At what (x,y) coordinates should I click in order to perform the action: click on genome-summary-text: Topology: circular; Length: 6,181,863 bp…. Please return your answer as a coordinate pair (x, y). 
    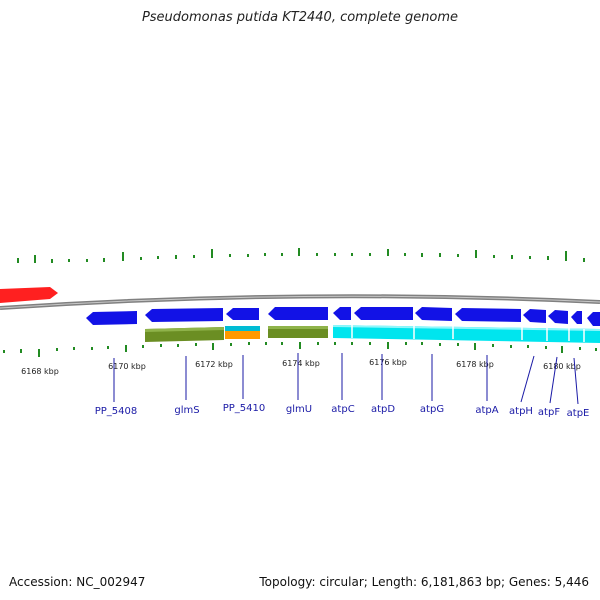
    Looking at the image, I should click on (424, 582).